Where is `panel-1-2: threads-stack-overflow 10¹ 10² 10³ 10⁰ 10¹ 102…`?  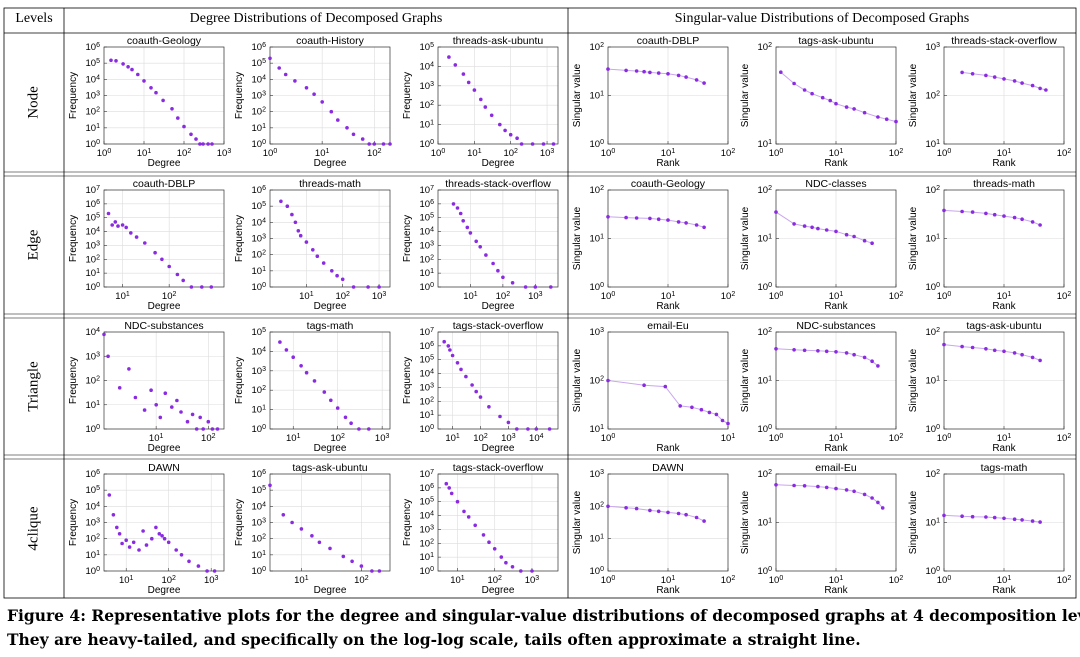
panel-1-2: threads-stack-overflow 10¹ 10² 10³ 10⁰ 10¹ 102… is located at coordinates (480, 245).